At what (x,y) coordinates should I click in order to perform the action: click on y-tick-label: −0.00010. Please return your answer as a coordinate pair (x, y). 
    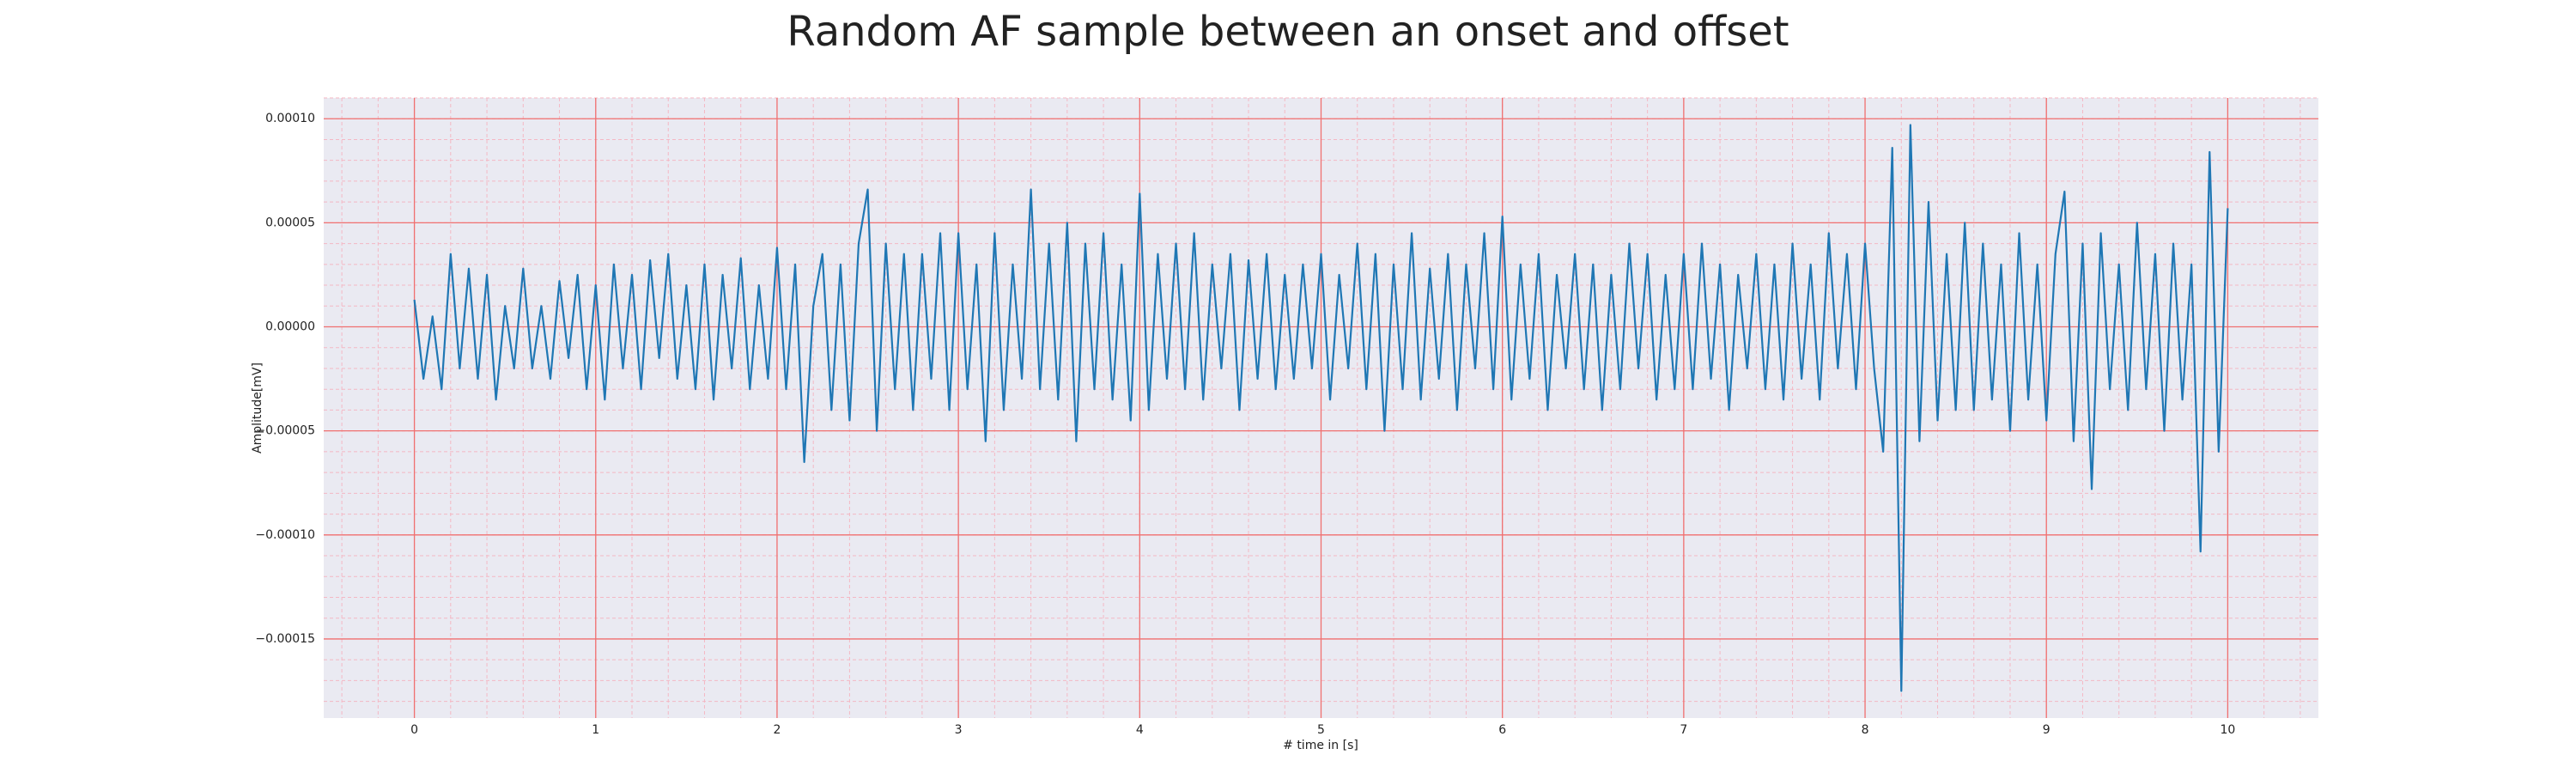
    Looking at the image, I should click on (285, 535).